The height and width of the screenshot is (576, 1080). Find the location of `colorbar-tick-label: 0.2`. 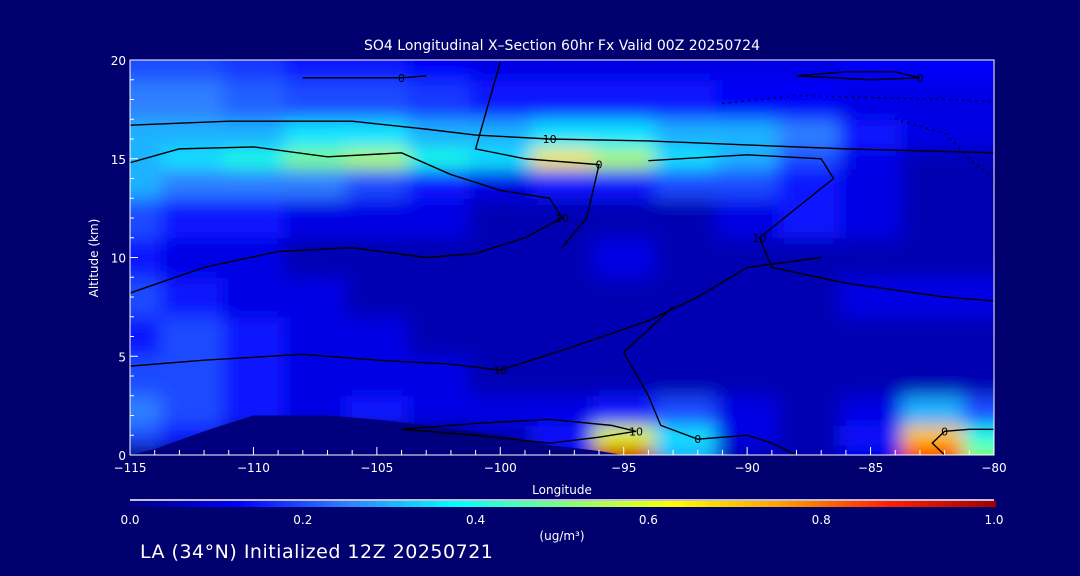

colorbar-tick-label: 0.2 is located at coordinates (302, 520).